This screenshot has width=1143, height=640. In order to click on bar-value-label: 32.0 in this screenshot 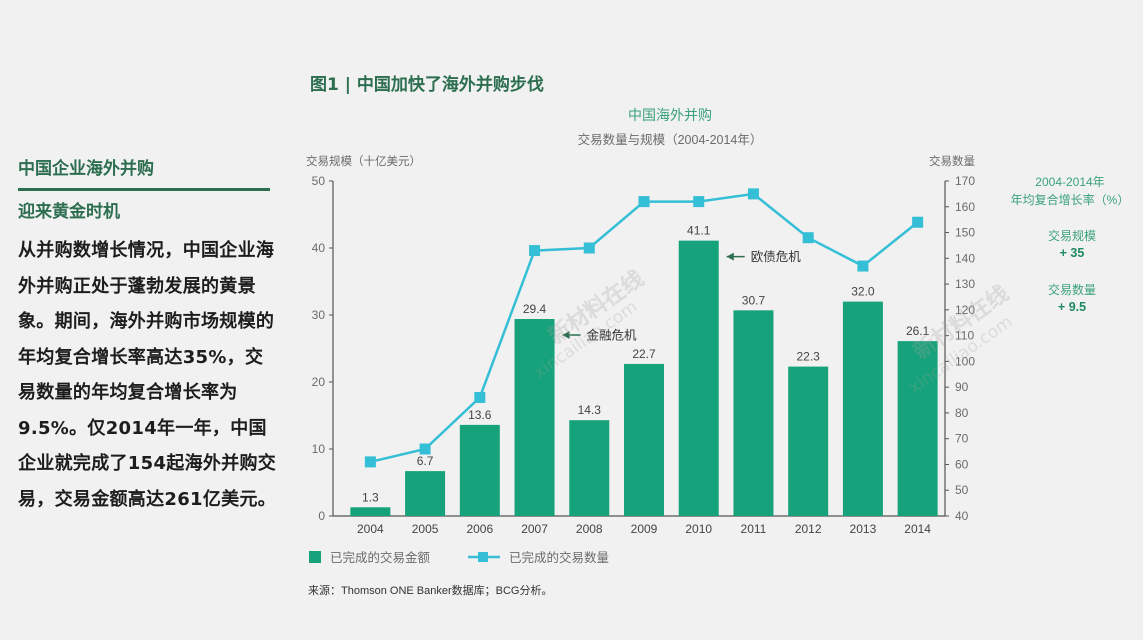, I will do `click(863, 292)`.